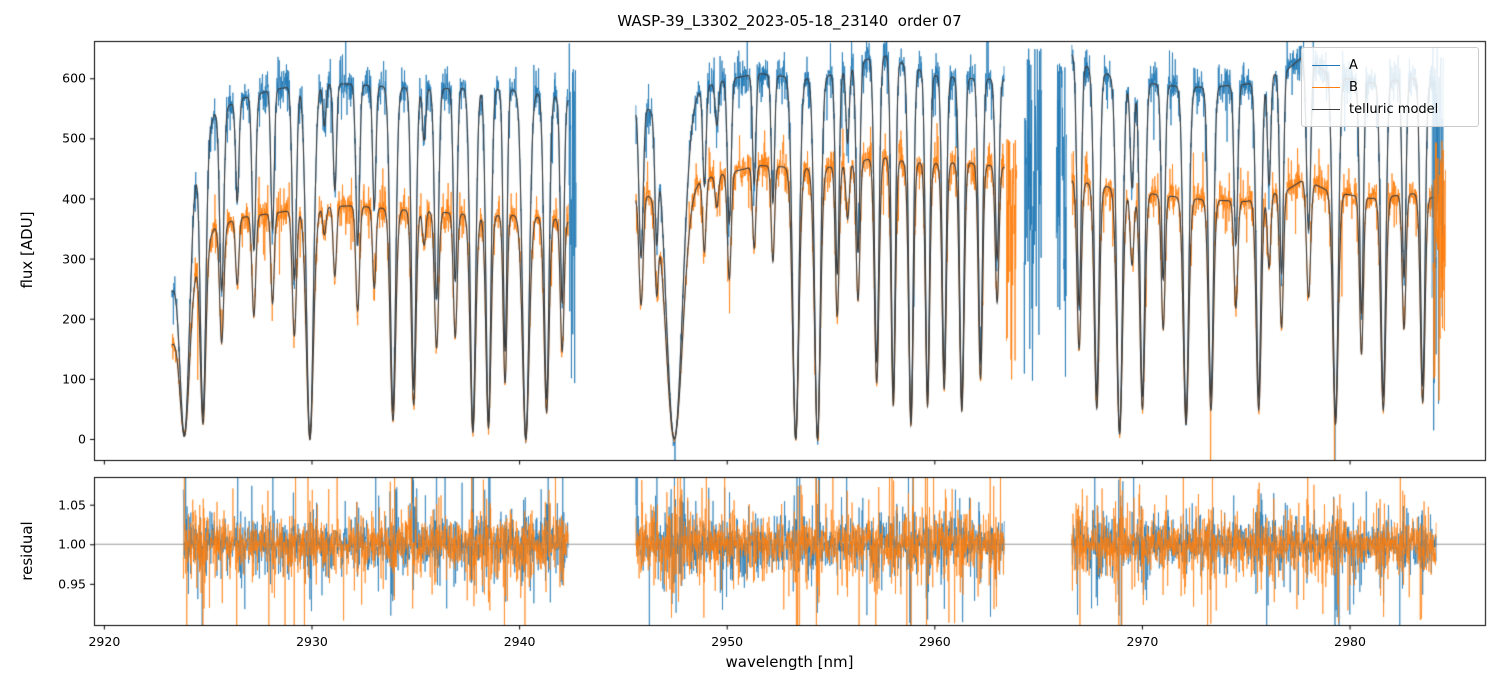  I want to click on x-tick-label: 2960, so click(934, 641).